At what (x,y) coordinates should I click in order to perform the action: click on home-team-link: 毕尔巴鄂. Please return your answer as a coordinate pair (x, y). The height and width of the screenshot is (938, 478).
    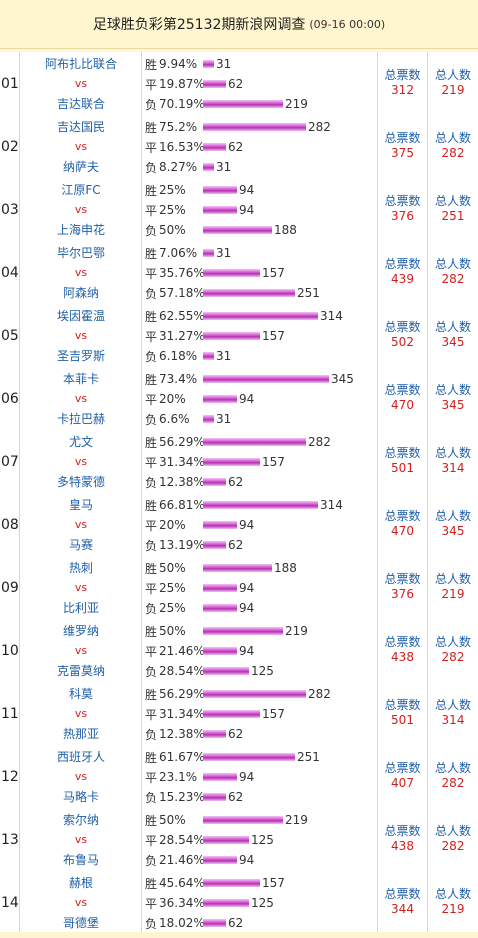
    Looking at the image, I should click on (80, 253).